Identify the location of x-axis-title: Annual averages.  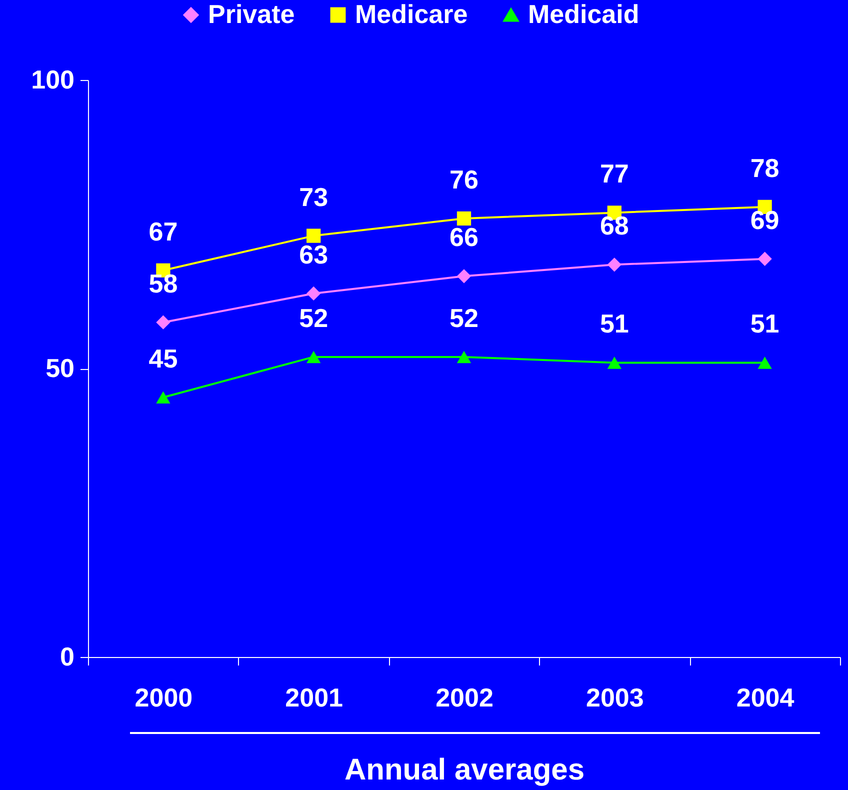
(464, 770).